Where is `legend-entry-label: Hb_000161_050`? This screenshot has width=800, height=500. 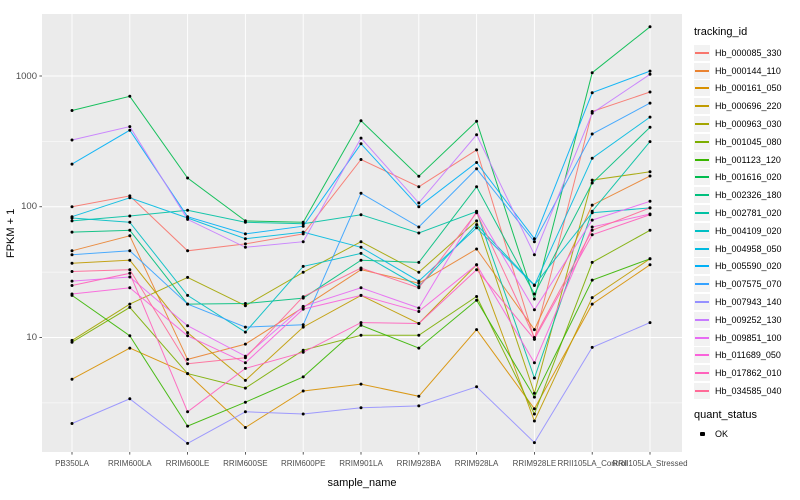 legend-entry-label: Hb_000161_050 is located at coordinates (748, 88).